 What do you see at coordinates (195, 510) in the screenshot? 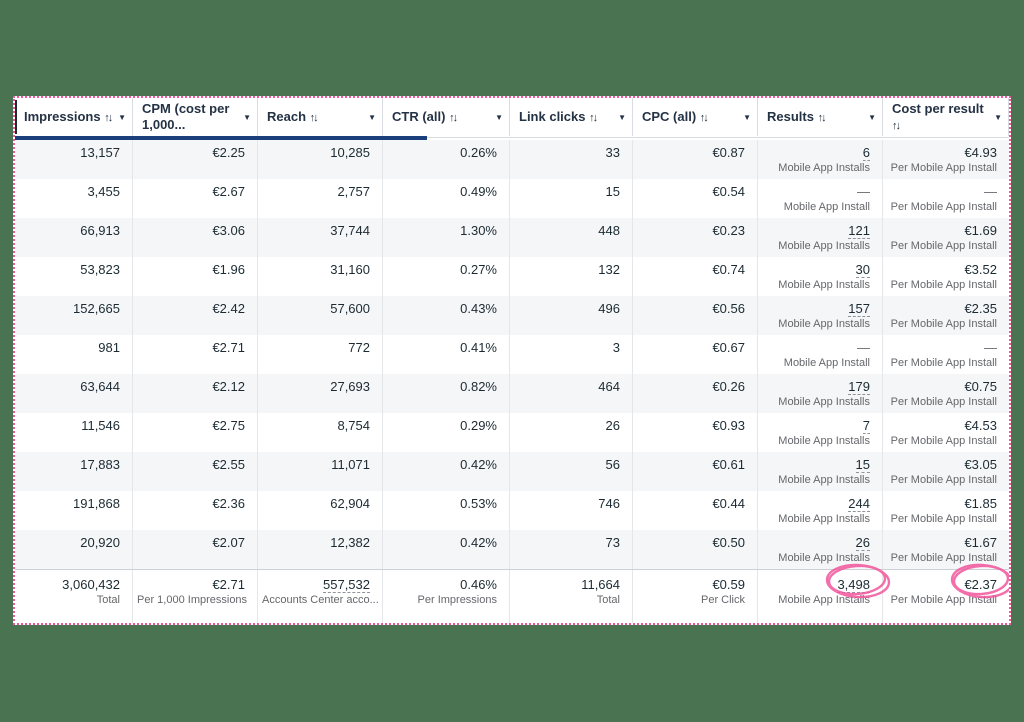
I see `cpm-cell: €2.36` at bounding box center [195, 510].